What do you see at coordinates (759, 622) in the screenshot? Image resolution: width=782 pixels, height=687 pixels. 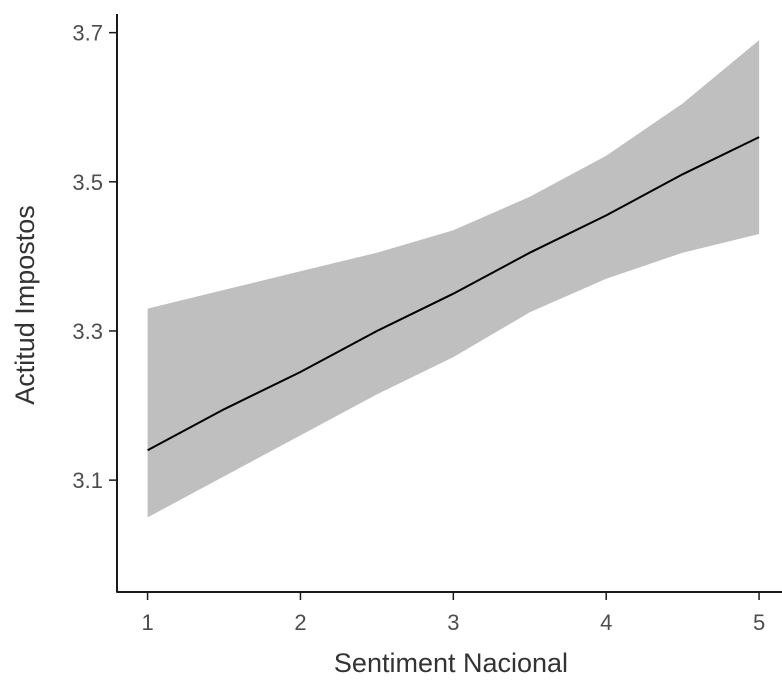 I see `x-tick-label: 5` at bounding box center [759, 622].